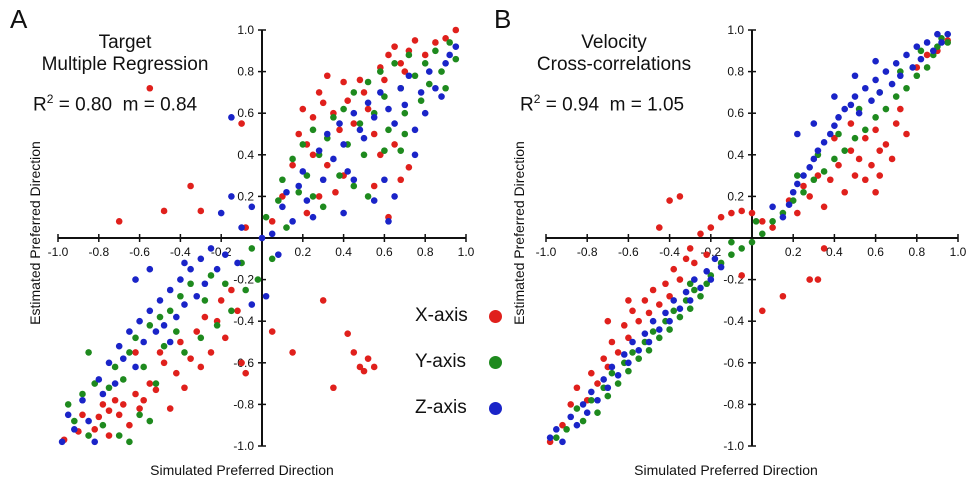  Describe the element at coordinates (647, 105) in the screenshot. I see `slope-value: m = 1.05` at that location.